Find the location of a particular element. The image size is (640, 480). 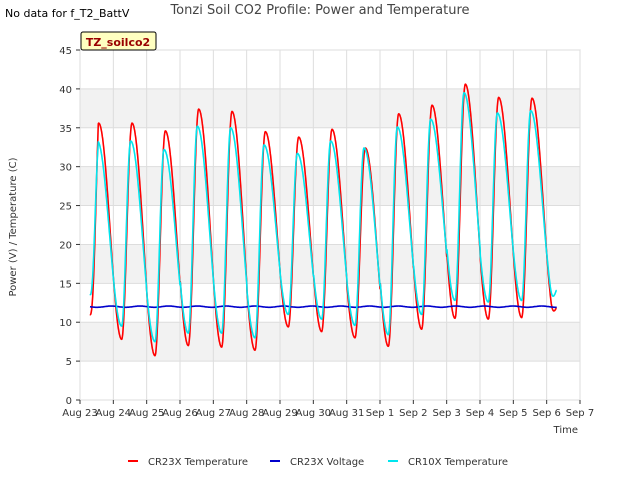

site-tag-box is located at coordinates (118, 41).